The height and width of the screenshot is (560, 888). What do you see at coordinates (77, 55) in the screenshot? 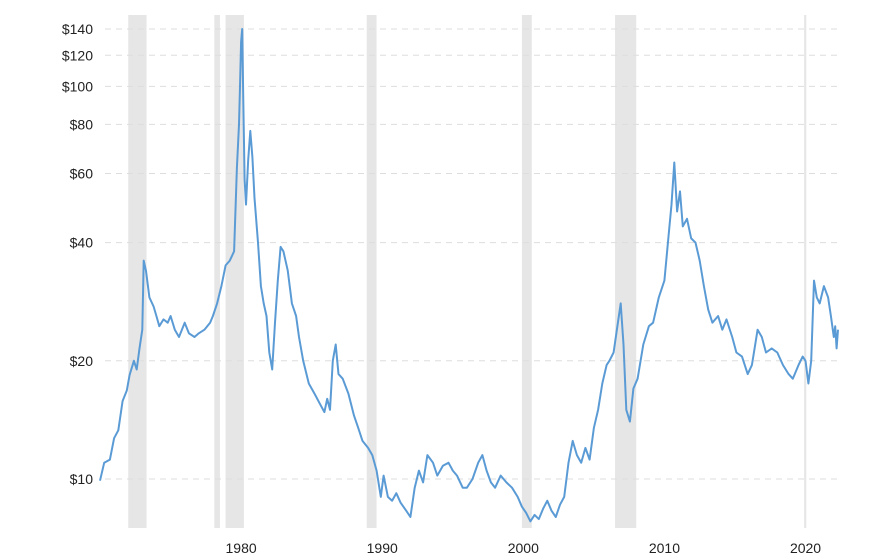
I see `y-tick-label: $120` at bounding box center [77, 55].